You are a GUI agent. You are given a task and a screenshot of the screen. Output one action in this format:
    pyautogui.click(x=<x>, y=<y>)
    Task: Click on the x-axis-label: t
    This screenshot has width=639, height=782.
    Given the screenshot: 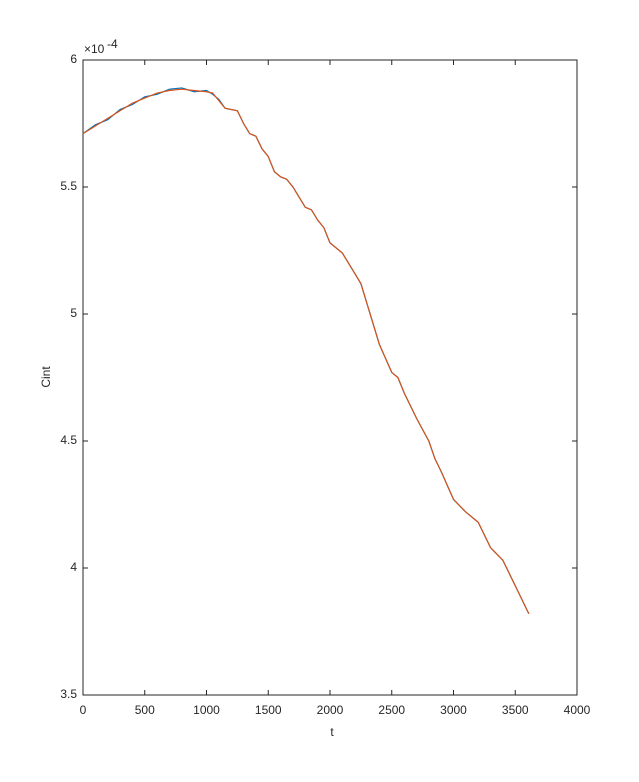 What is the action you would take?
    pyautogui.click(x=332, y=732)
    